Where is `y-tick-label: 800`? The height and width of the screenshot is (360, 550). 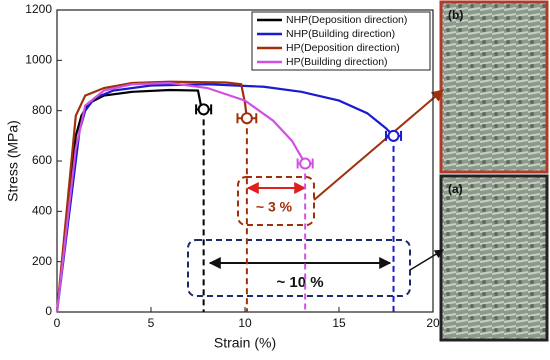 y-tick-label: 800 is located at coordinates (42, 110).